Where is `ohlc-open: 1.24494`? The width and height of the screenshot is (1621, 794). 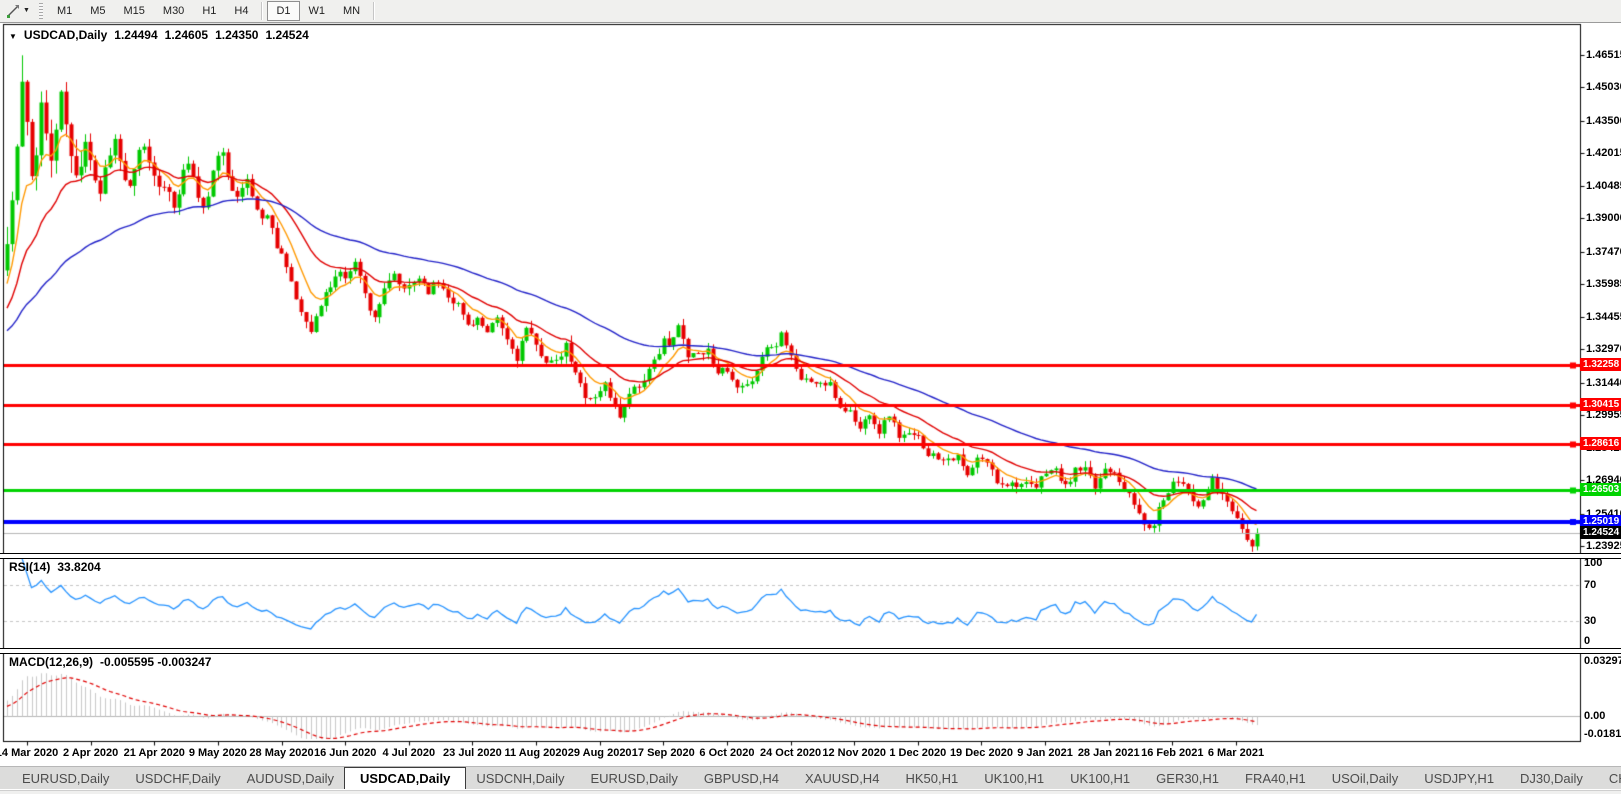
ohlc-open: 1.24494 is located at coordinates (136, 35).